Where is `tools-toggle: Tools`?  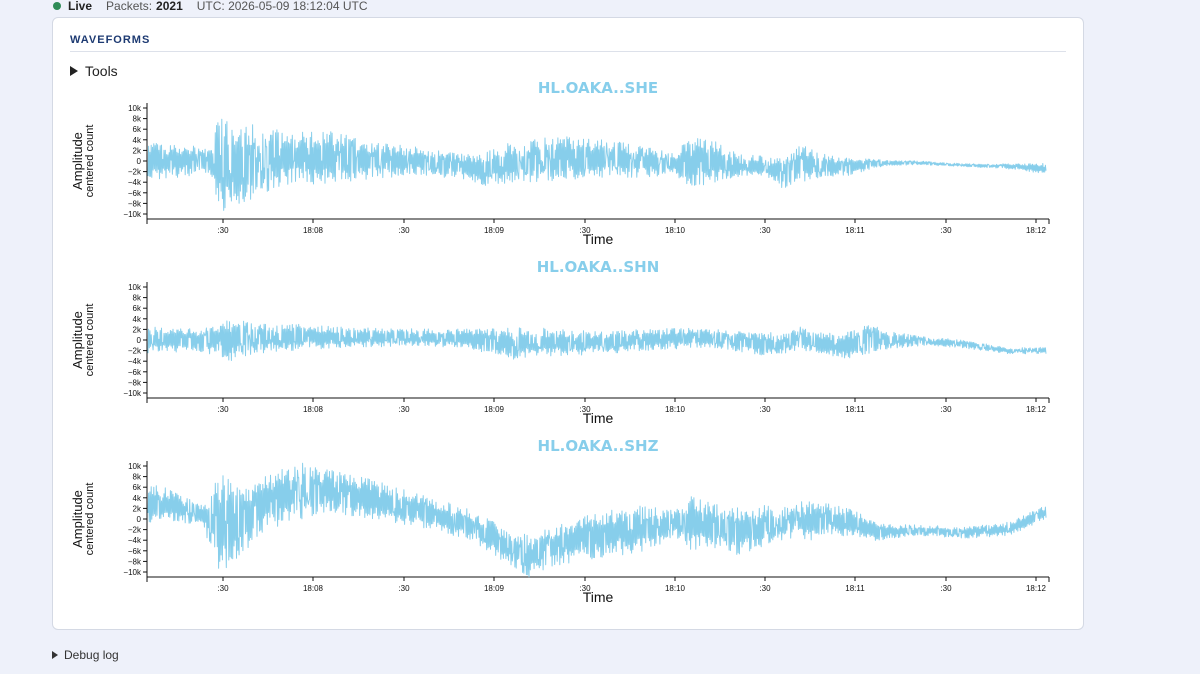 tools-toggle: Tools is located at coordinates (94, 71).